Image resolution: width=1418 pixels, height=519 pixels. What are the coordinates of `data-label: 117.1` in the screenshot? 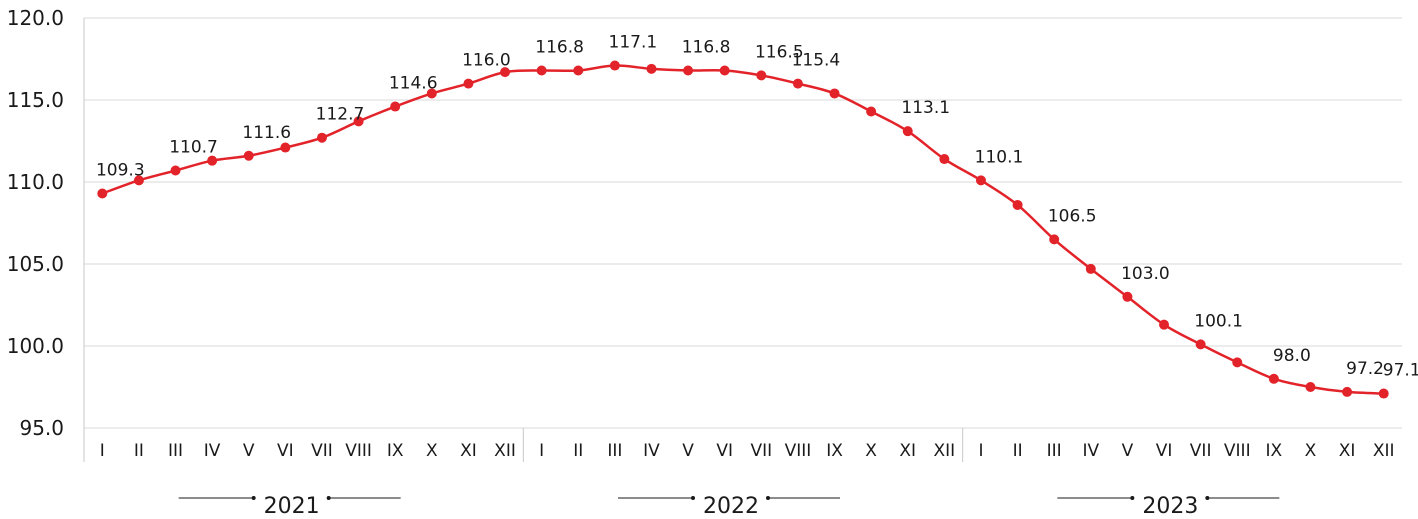 It's located at (633, 43).